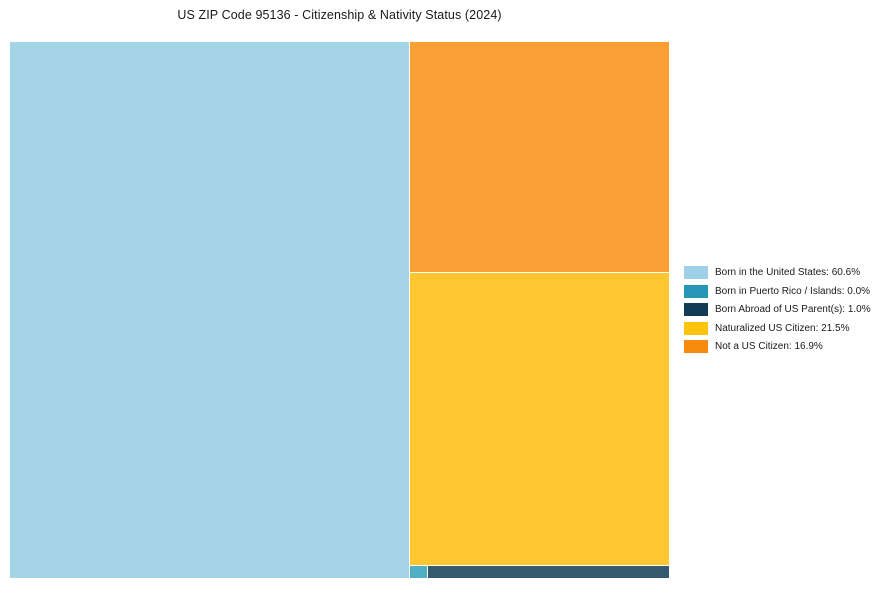 The image size is (889, 590). What do you see at coordinates (548, 572) in the screenshot?
I see `treemap-cell-born-abroad-of-us-parent-s` at bounding box center [548, 572].